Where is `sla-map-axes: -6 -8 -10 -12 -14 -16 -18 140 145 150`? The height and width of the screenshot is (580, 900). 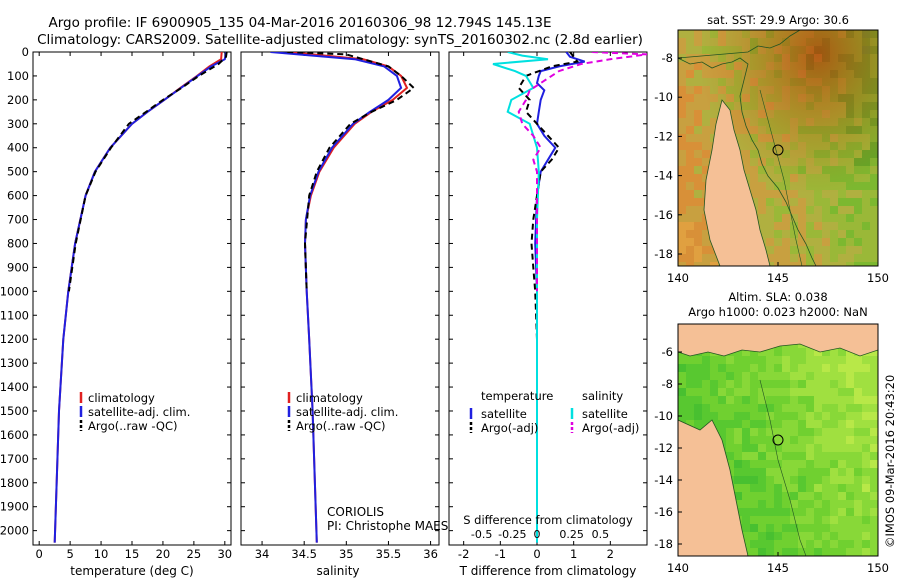
sla-map-axes: -6 -8 -10 -12 -14 -16 -18 140 145 150 is located at coordinates (771, 460).